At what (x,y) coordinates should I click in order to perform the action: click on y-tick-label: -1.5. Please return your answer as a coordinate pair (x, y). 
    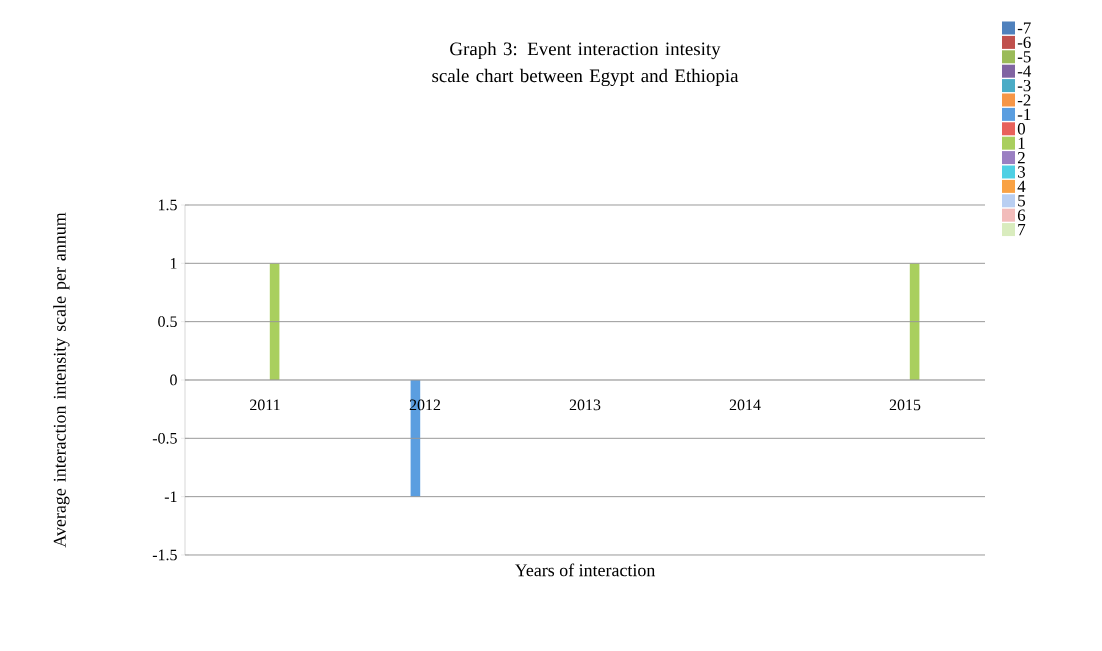
    Looking at the image, I should click on (164, 555).